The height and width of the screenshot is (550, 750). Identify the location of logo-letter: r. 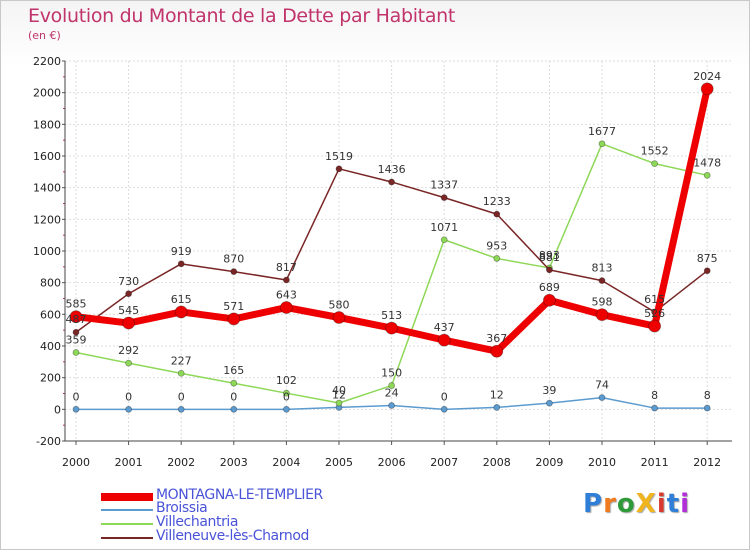
(610, 504).